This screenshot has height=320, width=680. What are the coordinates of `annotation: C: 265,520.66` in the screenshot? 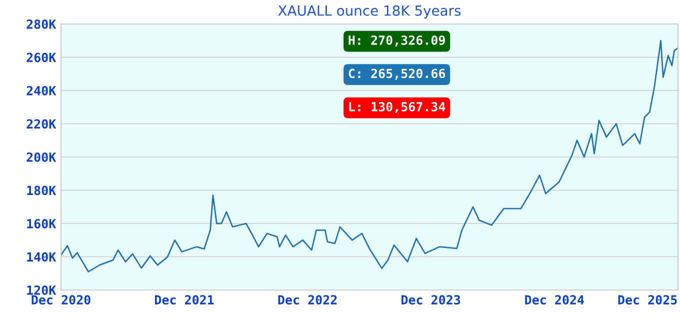 It's located at (397, 74).